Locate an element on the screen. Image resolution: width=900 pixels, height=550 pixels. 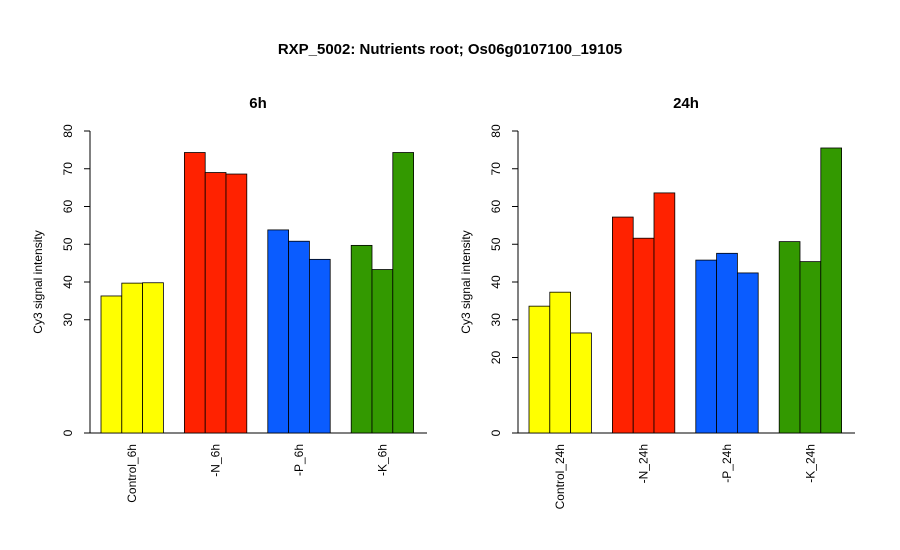
x-category-label: -N_6h is located at coordinates (216, 460).